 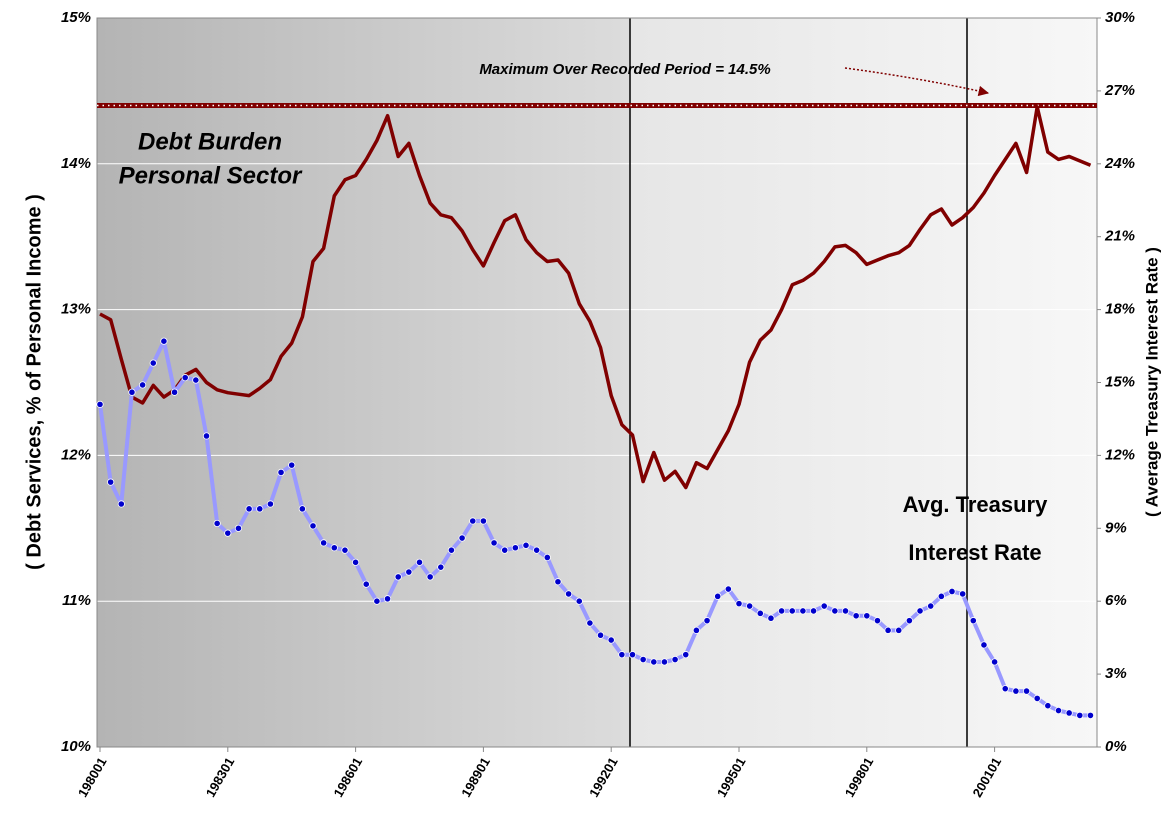 I want to click on y-tick-label: 10%, so click(x=76, y=746).